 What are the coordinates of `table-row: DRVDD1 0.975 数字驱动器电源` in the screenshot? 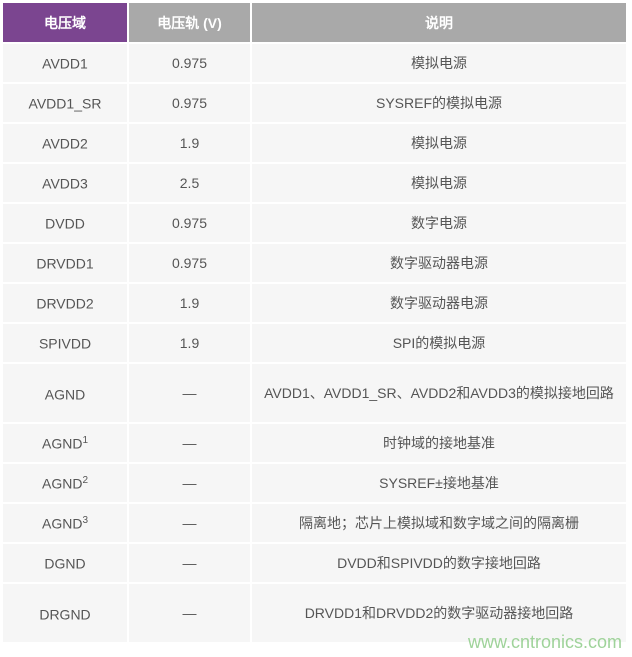 It's located at (314, 263).